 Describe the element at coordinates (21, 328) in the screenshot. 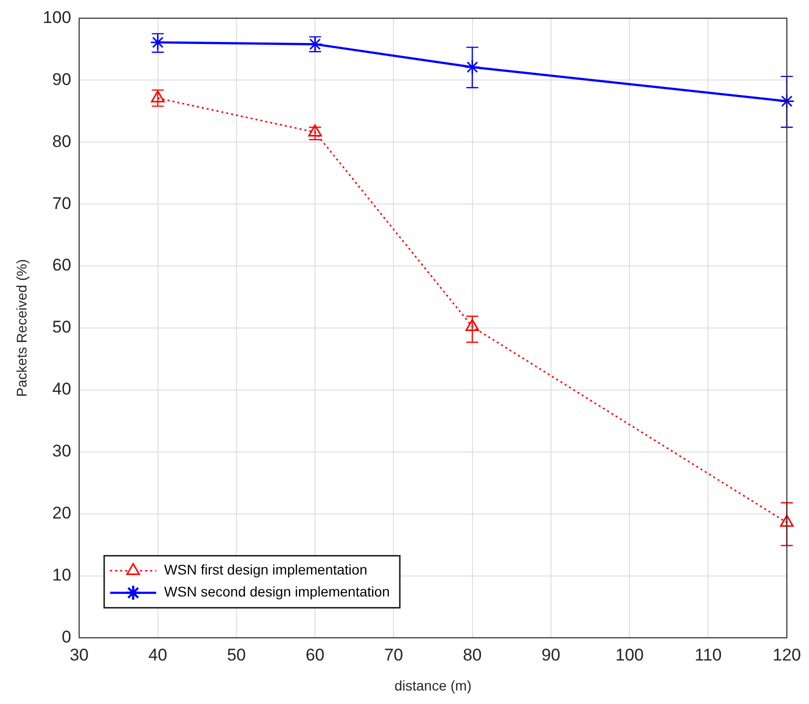

I see `y-axis-title: Packets Received (%)` at that location.